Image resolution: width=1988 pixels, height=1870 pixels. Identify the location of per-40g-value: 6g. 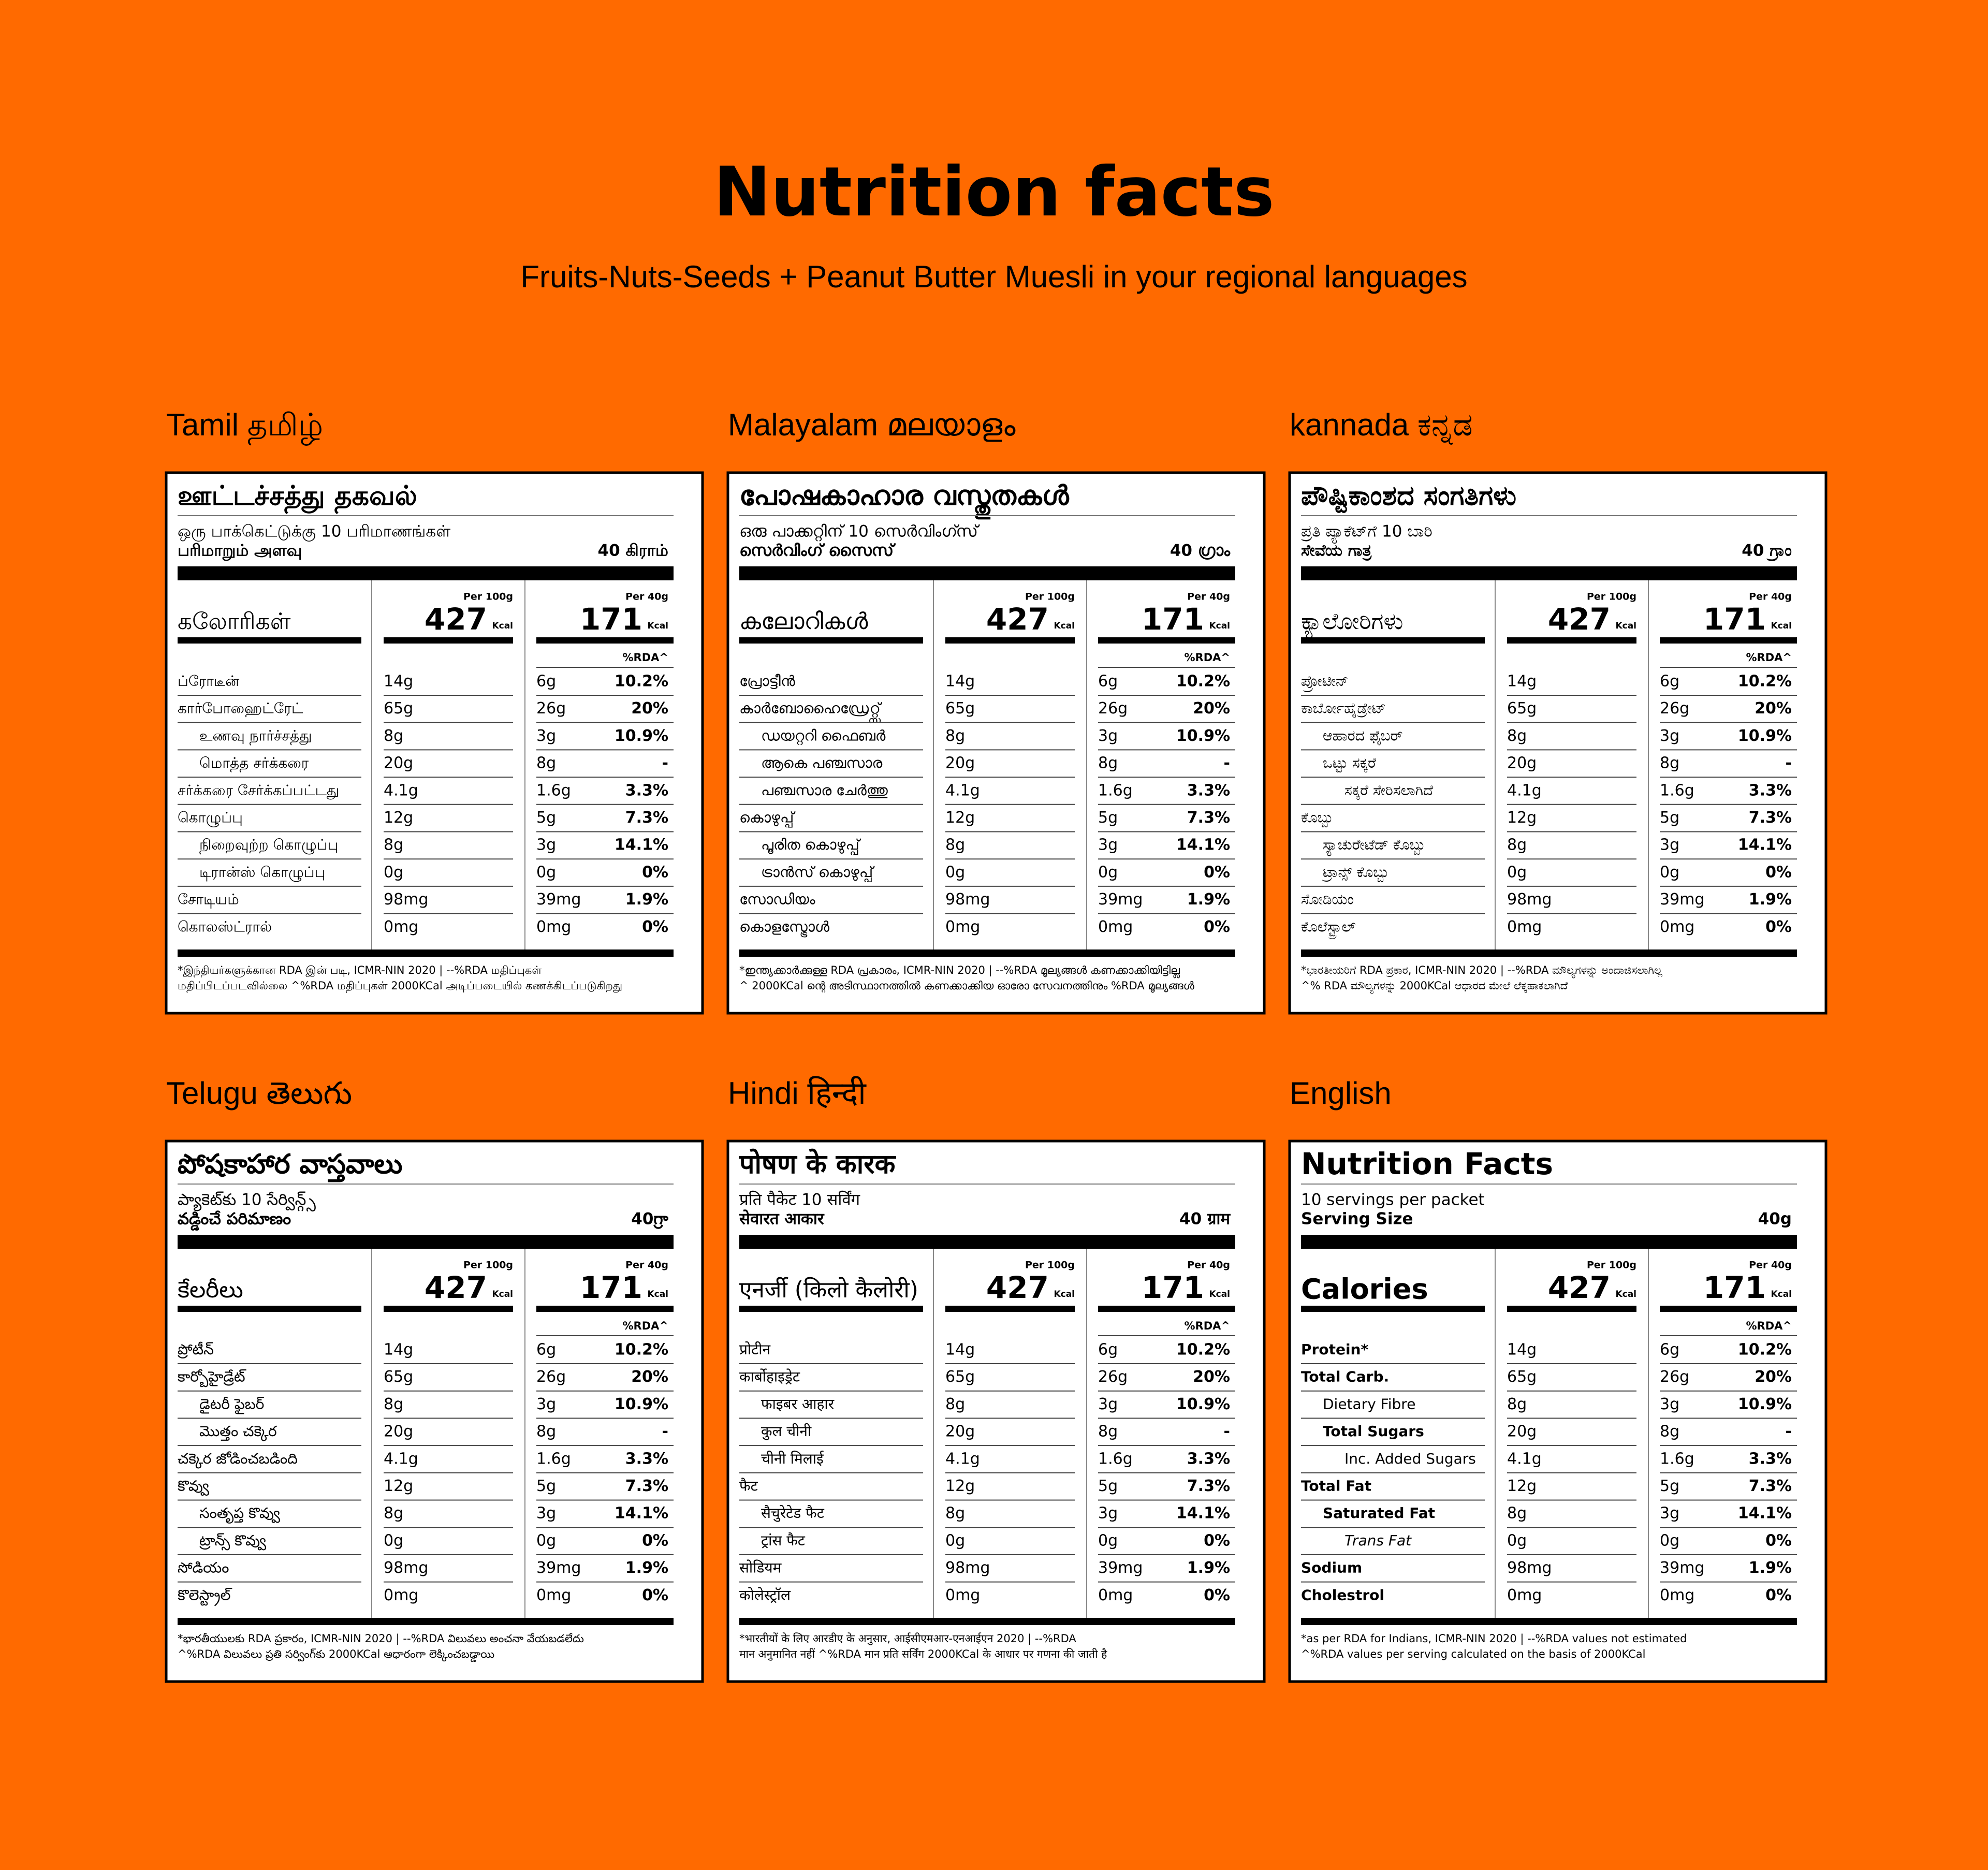
(1669, 1350).